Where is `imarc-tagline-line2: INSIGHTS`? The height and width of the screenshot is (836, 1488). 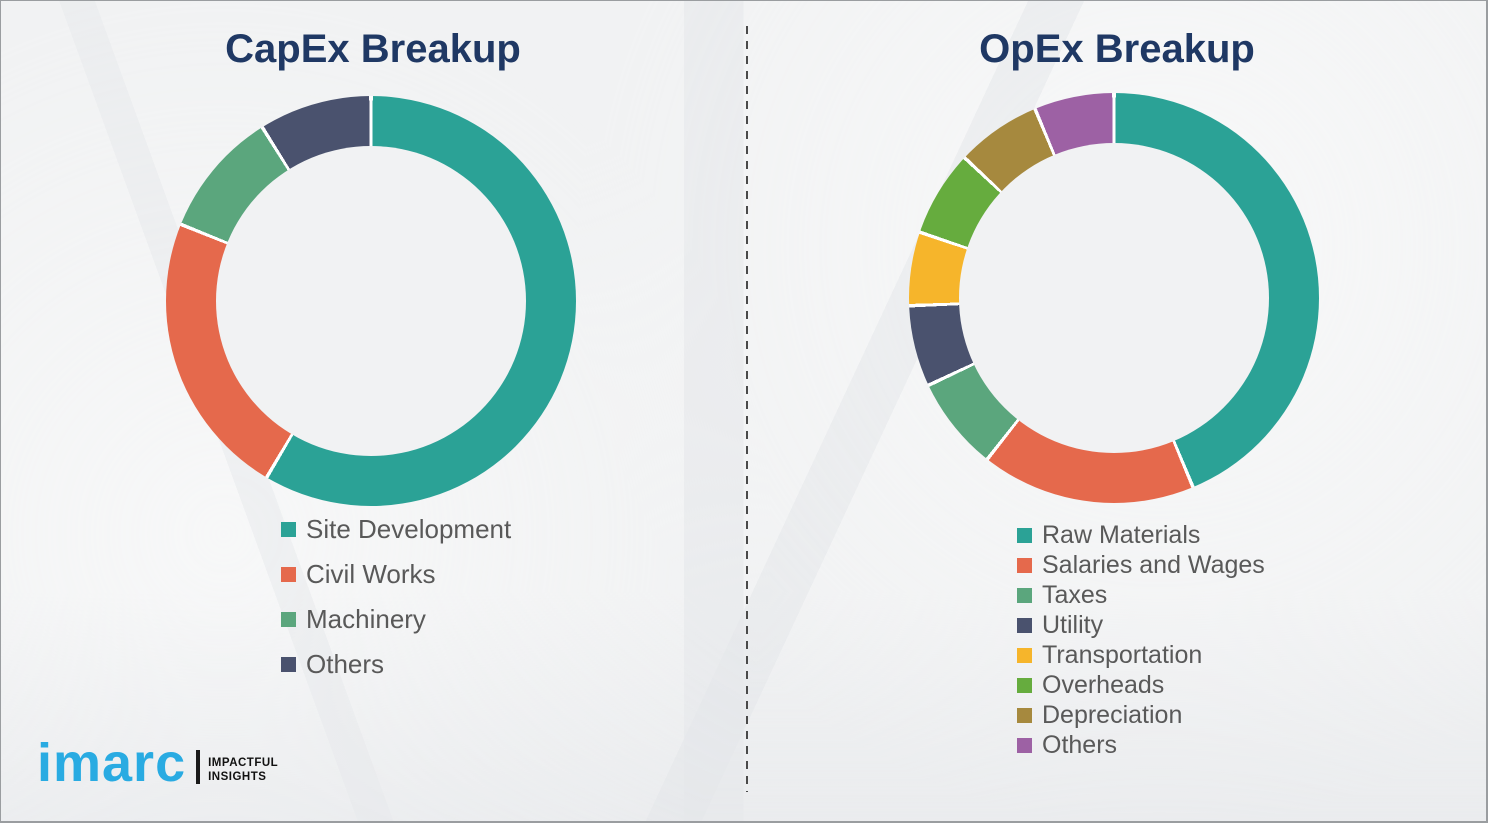 imarc-tagline-line2: INSIGHTS is located at coordinates (237, 777).